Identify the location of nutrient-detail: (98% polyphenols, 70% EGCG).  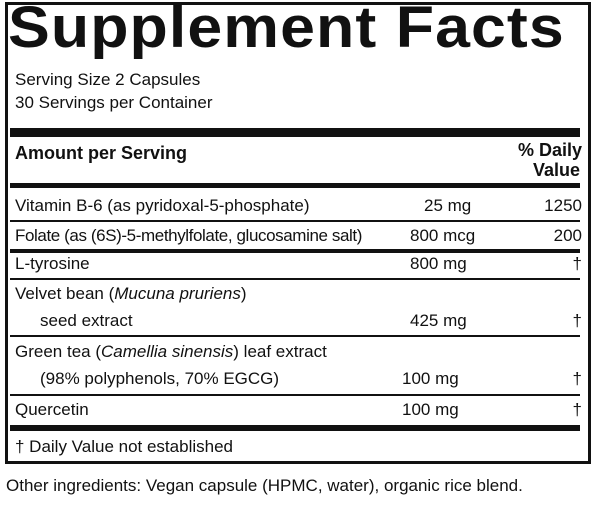
(160, 378).